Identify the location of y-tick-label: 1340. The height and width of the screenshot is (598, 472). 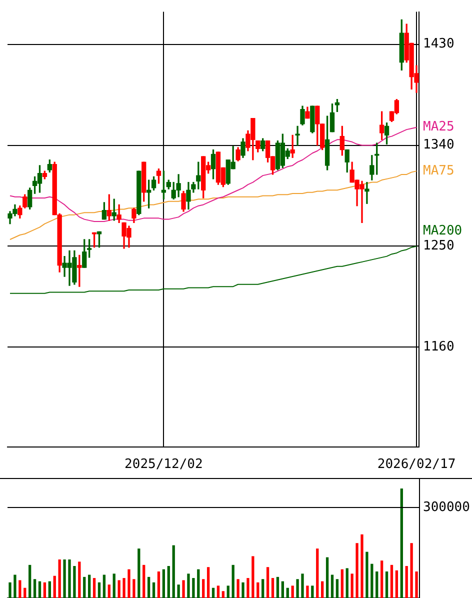
(438, 145).